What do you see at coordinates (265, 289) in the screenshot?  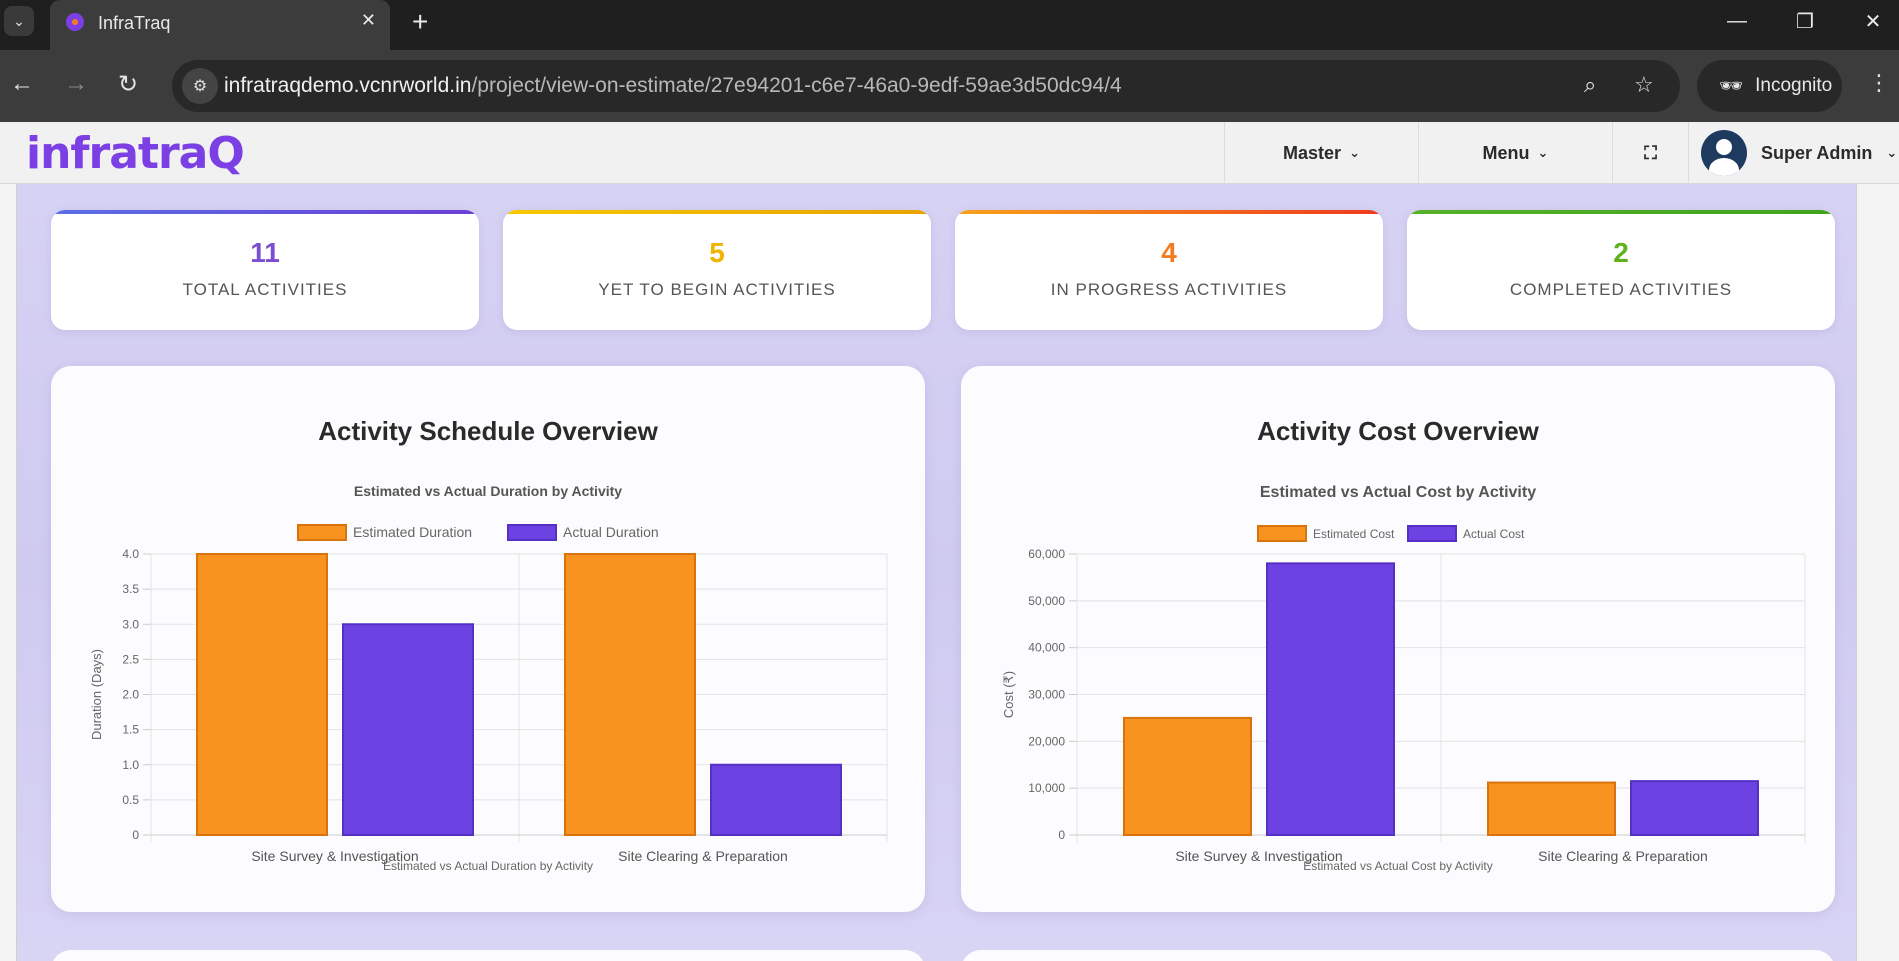 I see `stat-label: TOTAL ACTIVITIES` at bounding box center [265, 289].